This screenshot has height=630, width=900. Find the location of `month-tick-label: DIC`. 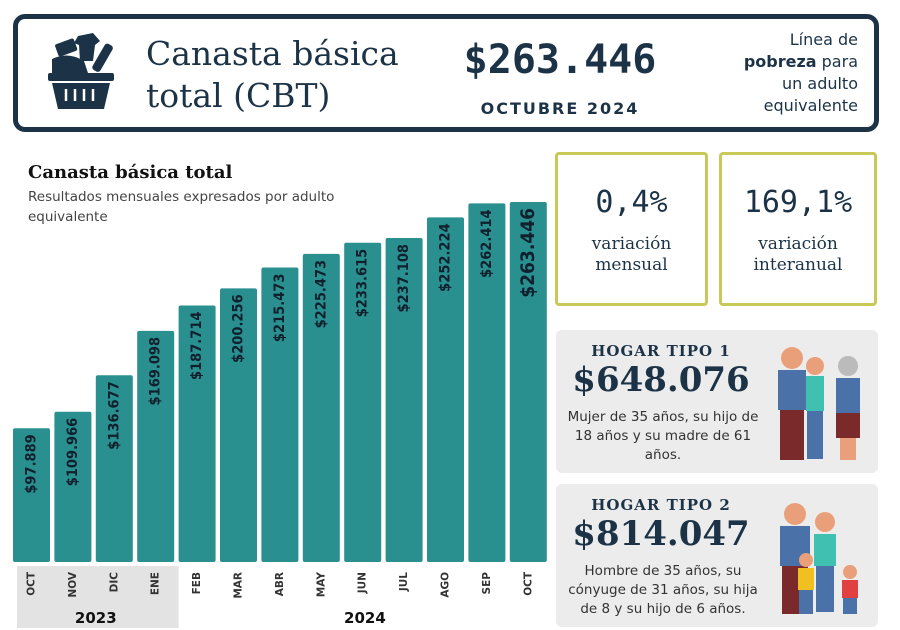

month-tick-label: DIC is located at coordinates (114, 582).